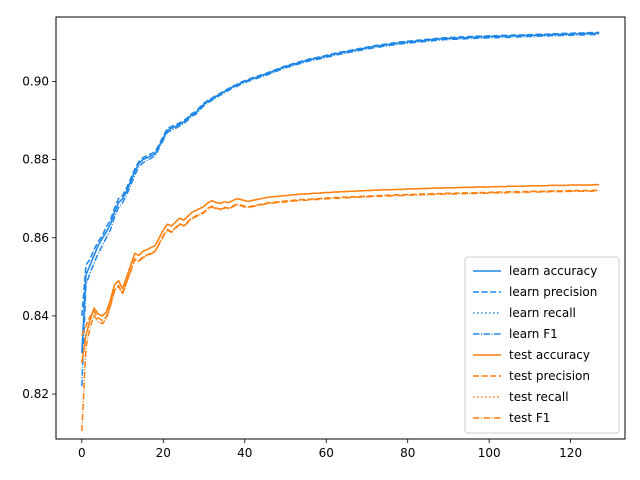 The image size is (640, 480). I want to click on x-axis: 0 20 40 60 80 100 120, so click(330, 449).